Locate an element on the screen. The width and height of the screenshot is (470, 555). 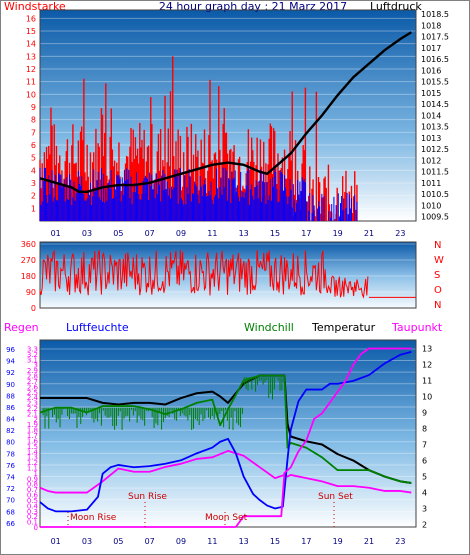
pressure-tick-label: 1018.5 is located at coordinates (435, 14).